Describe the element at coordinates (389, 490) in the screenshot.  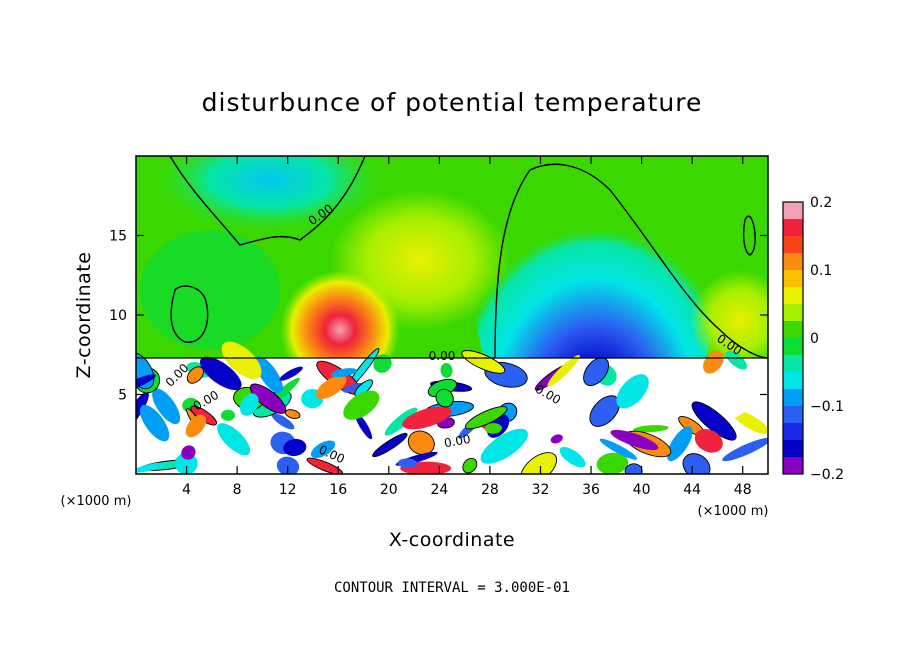
I see `x-tick-label: 20` at that location.